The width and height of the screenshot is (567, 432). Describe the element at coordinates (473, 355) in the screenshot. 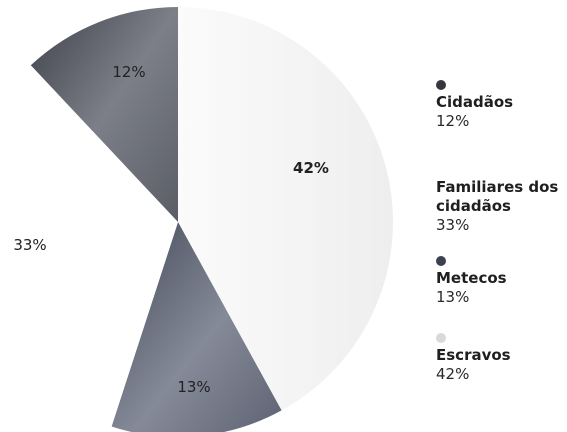

I see `legend-label: Escravos` at that location.